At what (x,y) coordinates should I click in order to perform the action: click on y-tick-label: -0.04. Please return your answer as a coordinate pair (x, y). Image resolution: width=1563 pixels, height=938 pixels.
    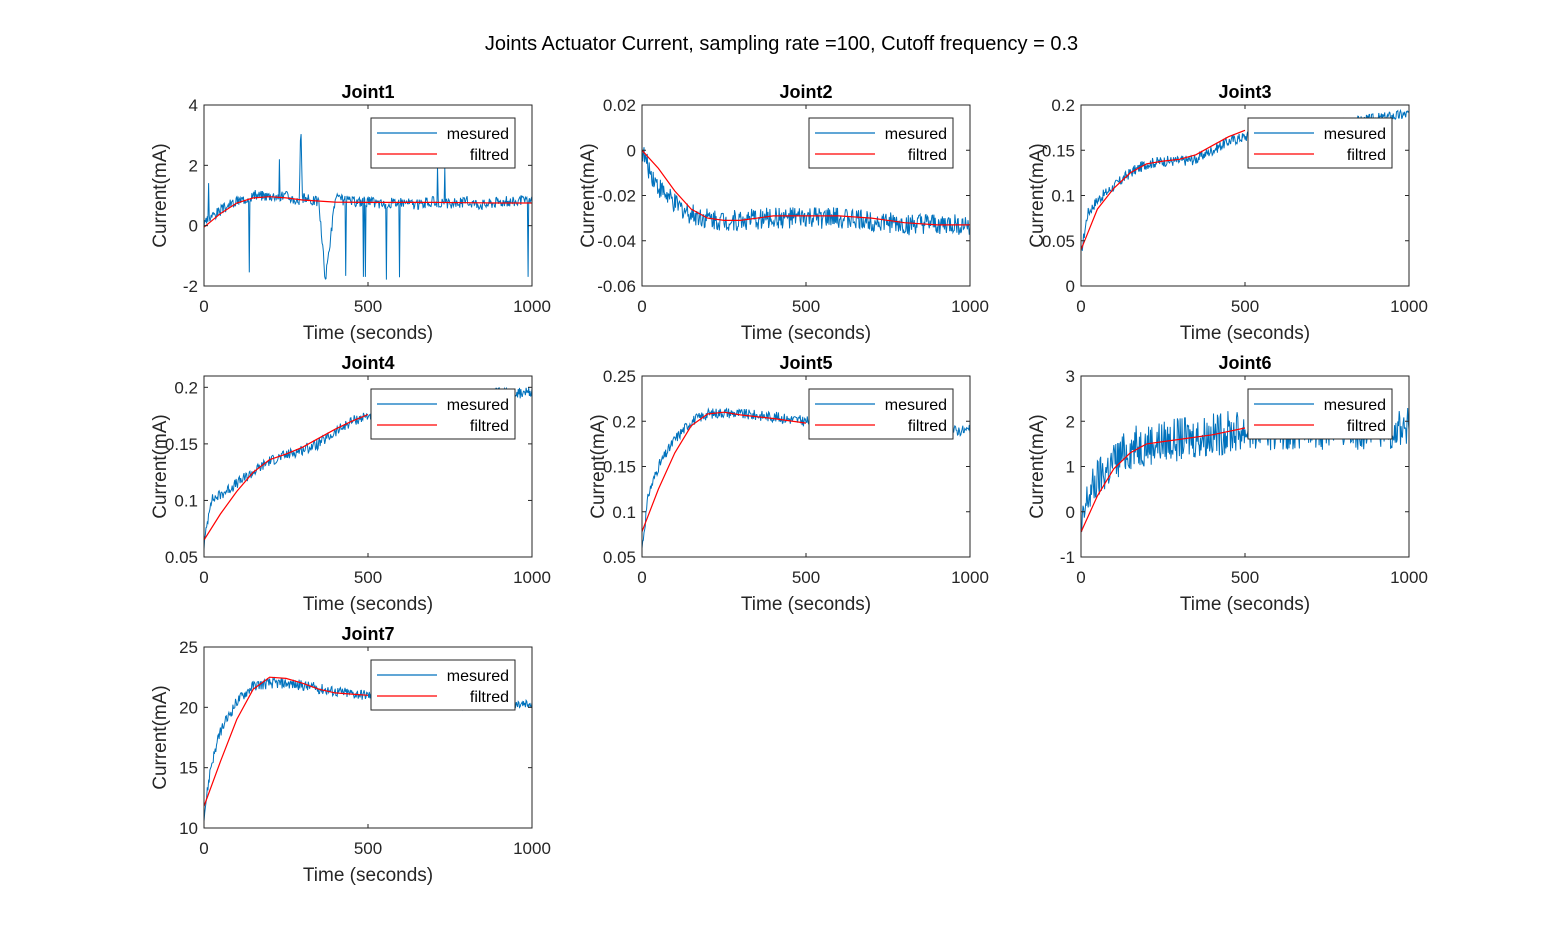
    Looking at the image, I should click on (616, 241).